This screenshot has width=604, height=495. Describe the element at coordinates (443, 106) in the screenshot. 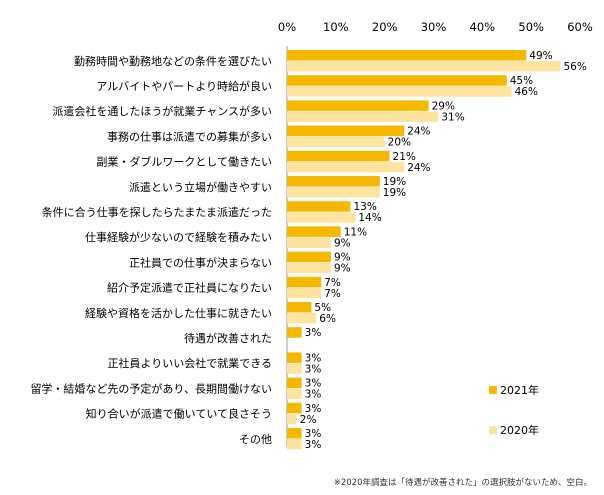

I see `data-label: 29%` at that location.